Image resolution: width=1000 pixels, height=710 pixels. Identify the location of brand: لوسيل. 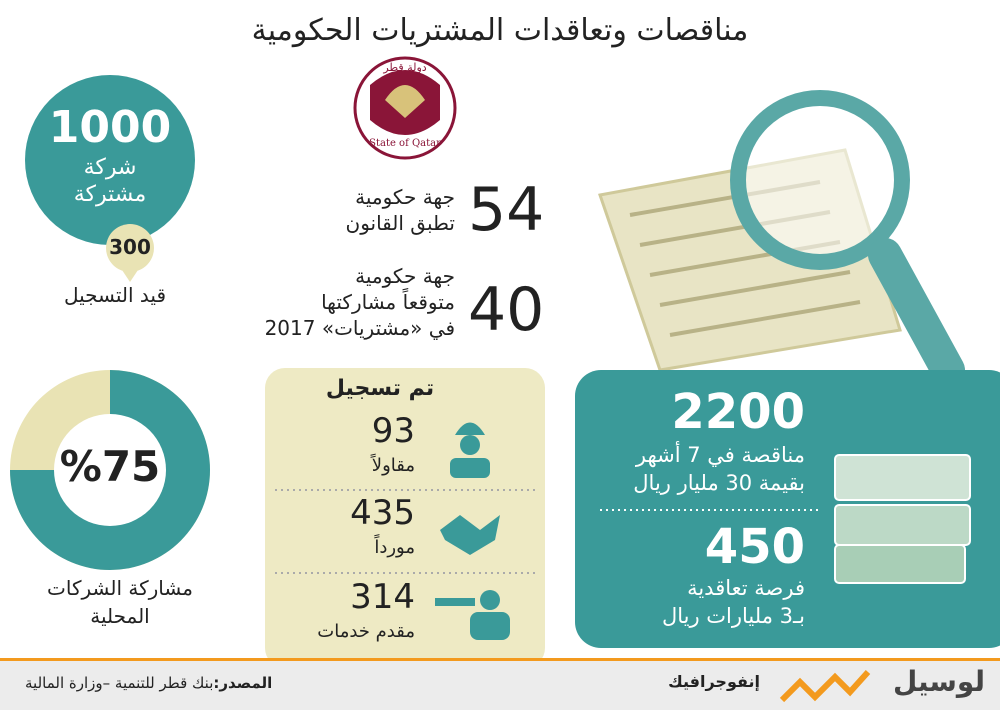
(938, 681).